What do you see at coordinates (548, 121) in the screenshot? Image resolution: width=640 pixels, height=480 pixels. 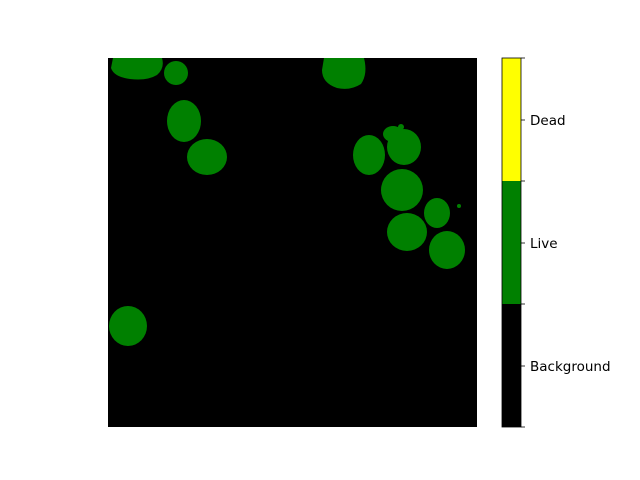 I see `colorbar-label-dead: Dead` at bounding box center [548, 121].